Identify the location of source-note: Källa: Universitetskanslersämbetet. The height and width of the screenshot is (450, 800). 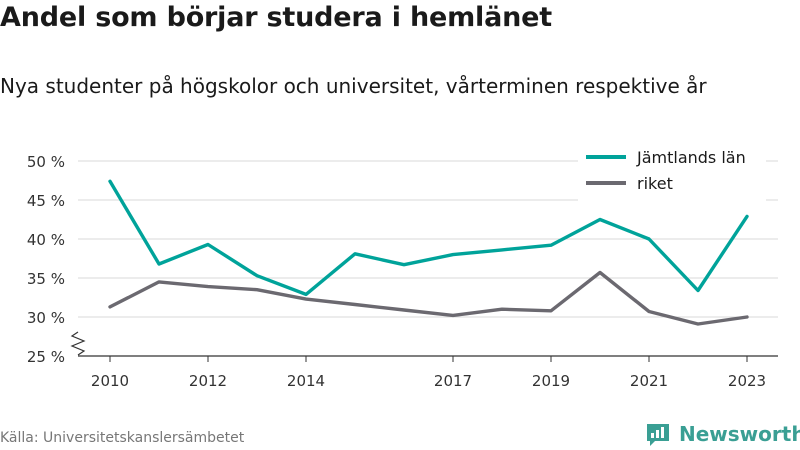
(122, 438).